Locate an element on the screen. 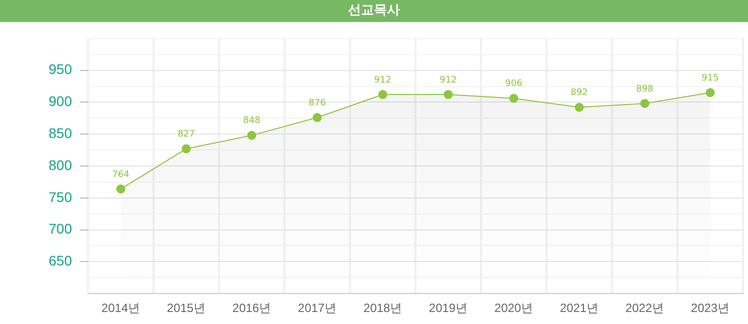 This screenshot has width=748, height=324. y-tick-label: 700 is located at coordinates (60, 228).